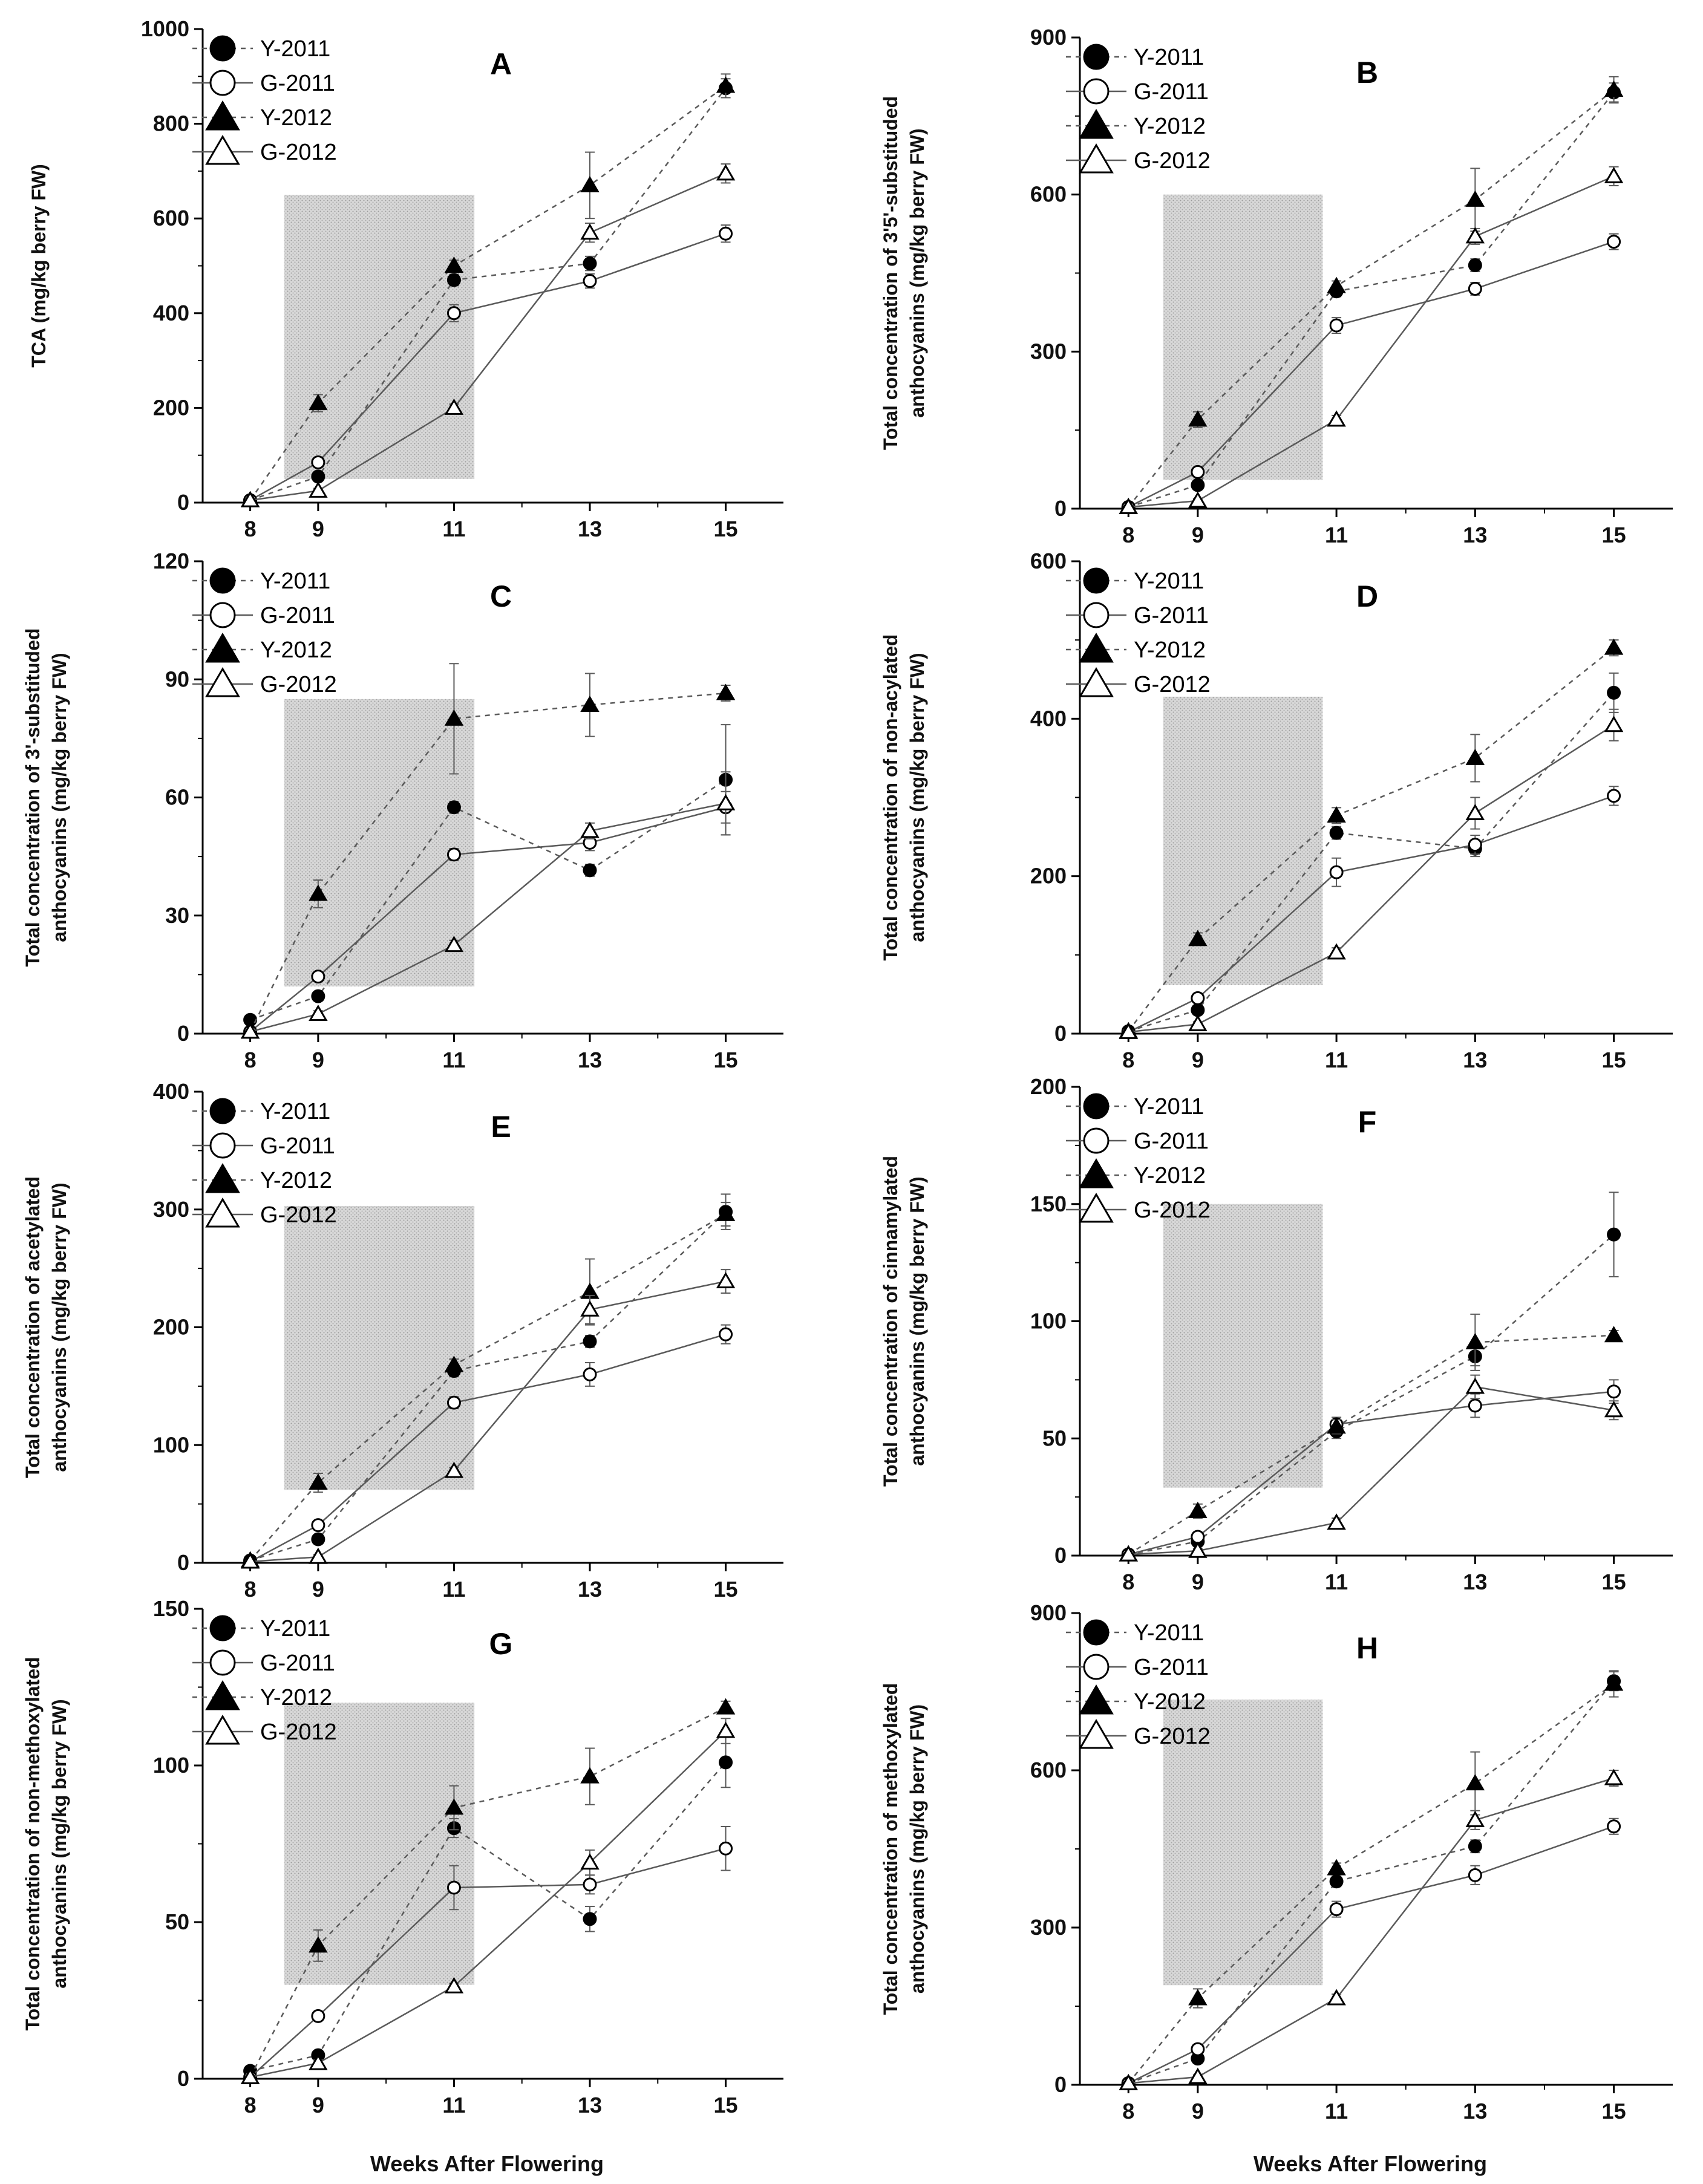 The height and width of the screenshot is (2184, 1703). I want to click on y-tick-label: 300, so click(1048, 351).